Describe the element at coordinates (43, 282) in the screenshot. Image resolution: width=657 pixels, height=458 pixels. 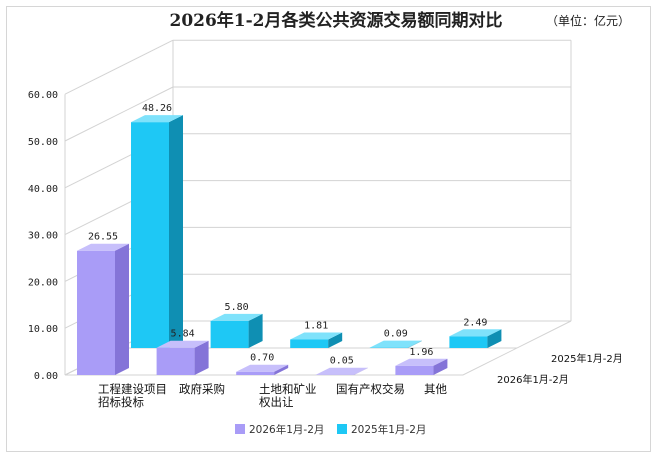
I see `y-tick-label: 20.00` at that location.